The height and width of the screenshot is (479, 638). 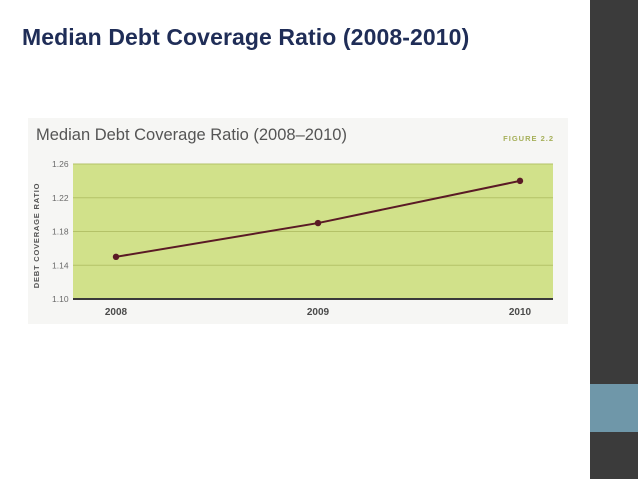 I want to click on y-tick-label: 1.14, so click(x=60, y=265).